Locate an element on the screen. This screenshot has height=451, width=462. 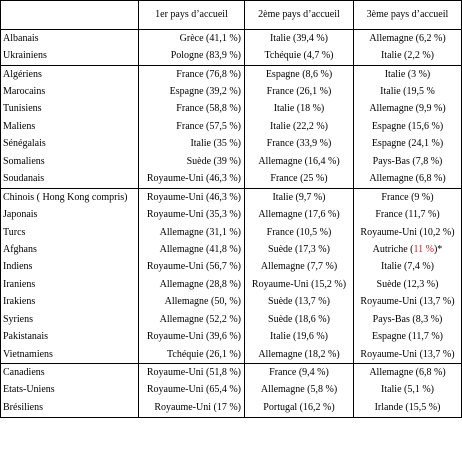
nationality-cell: Etats-Uniens is located at coordinates (69, 390).